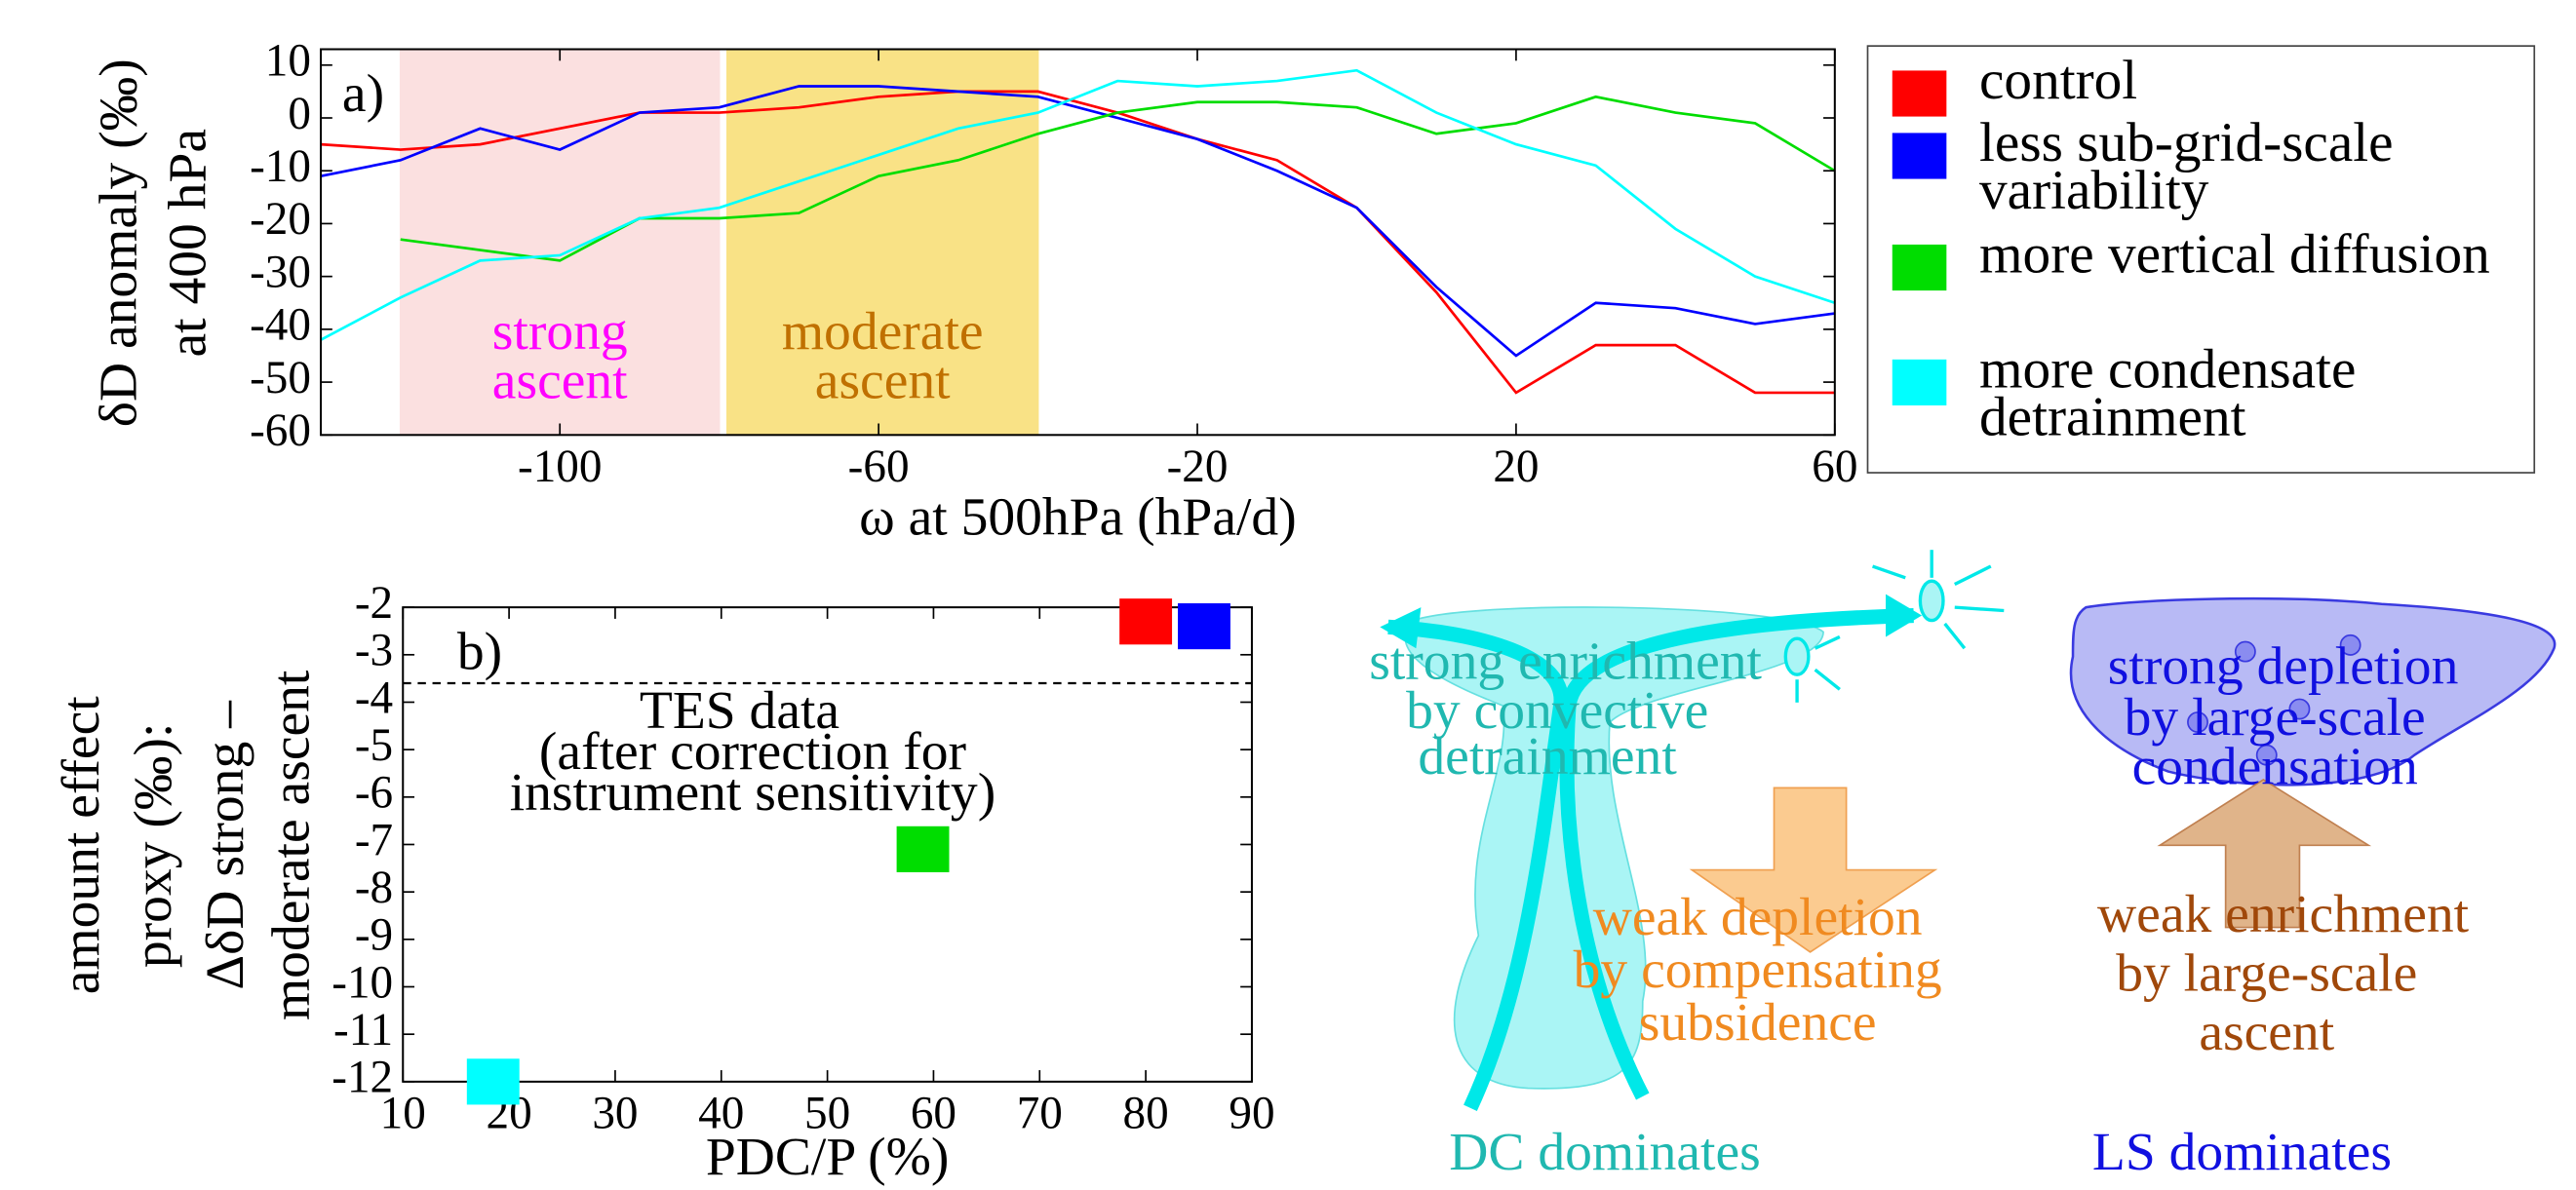 The height and width of the screenshot is (1190, 2576). I want to click on x-axis-label: PDC/P (%), so click(828, 1157).